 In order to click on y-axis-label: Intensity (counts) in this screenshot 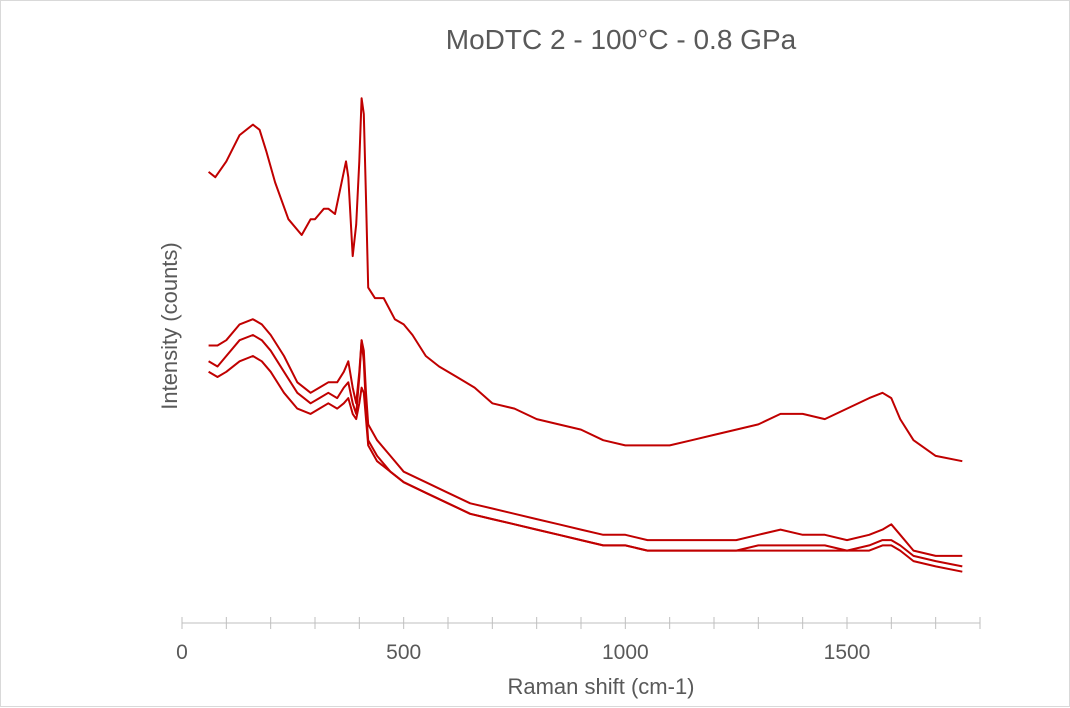, I will do `click(169, 326)`.